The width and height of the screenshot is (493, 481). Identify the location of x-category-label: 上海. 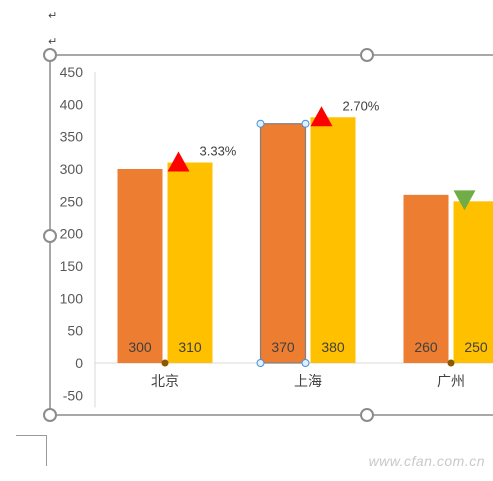
(308, 382).